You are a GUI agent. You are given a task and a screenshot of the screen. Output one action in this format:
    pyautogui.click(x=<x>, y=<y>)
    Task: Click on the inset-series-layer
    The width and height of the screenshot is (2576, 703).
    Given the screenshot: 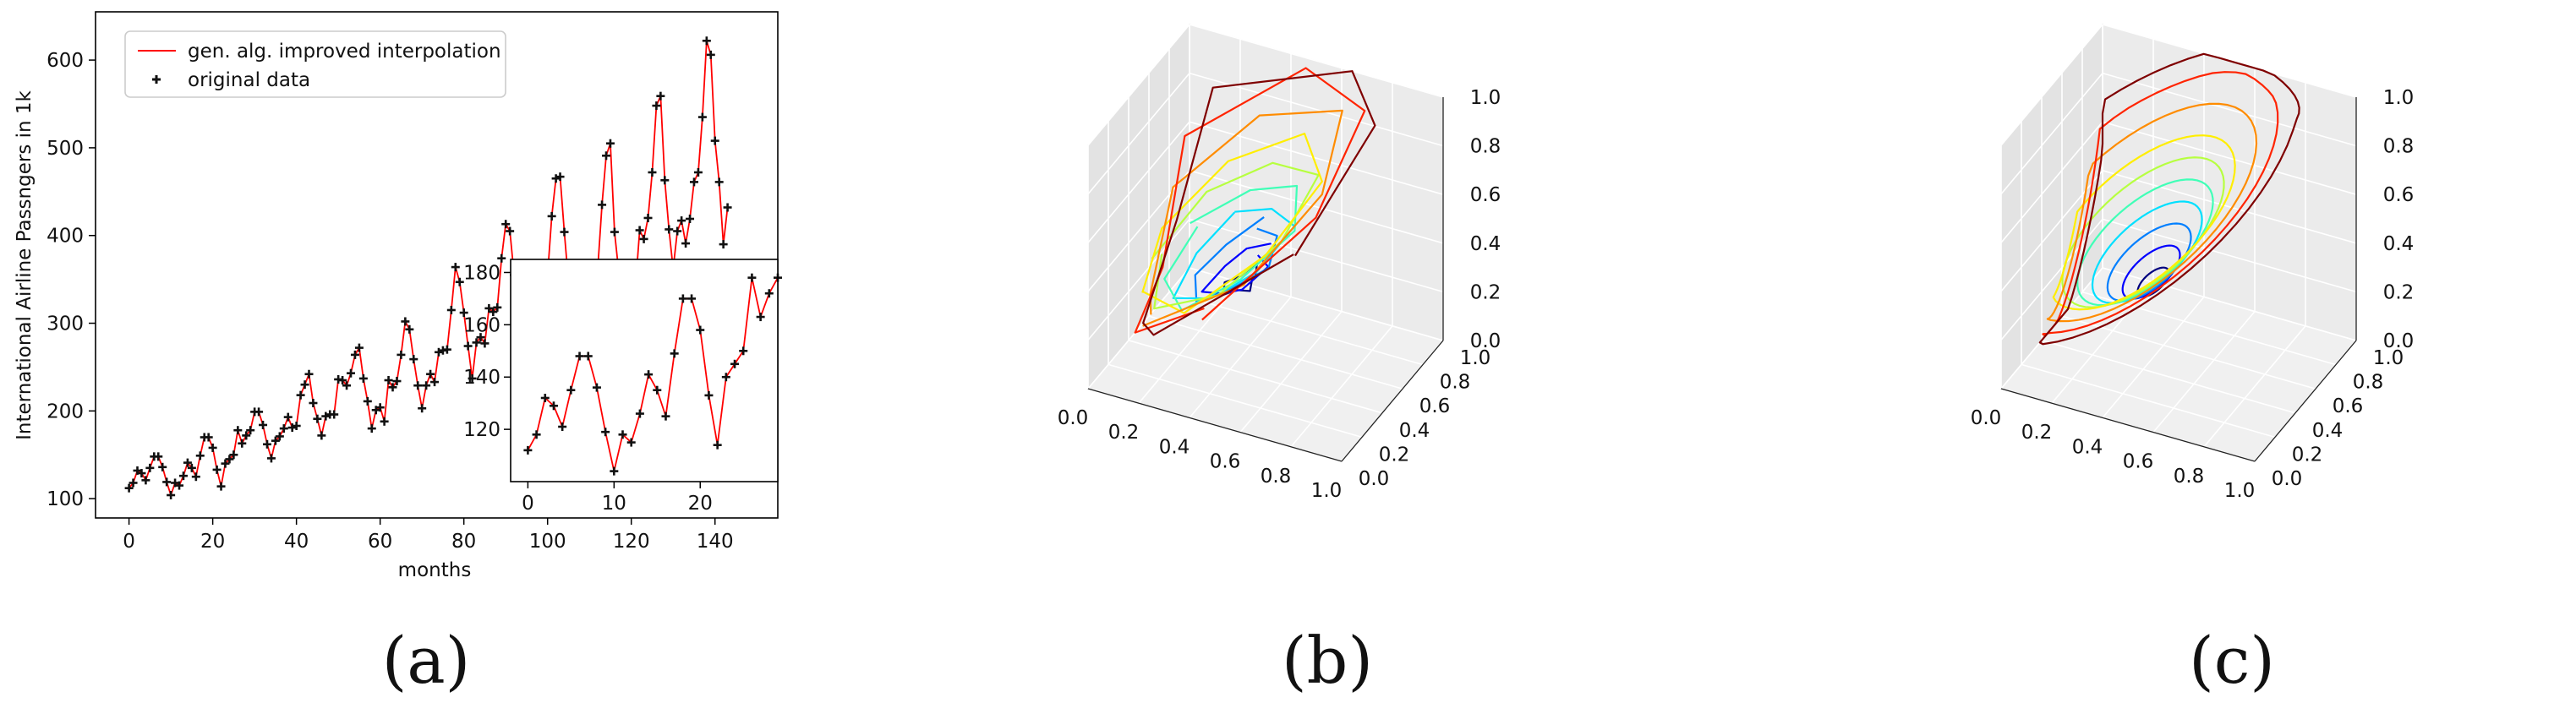 What is the action you would take?
    pyautogui.click(x=652, y=375)
    